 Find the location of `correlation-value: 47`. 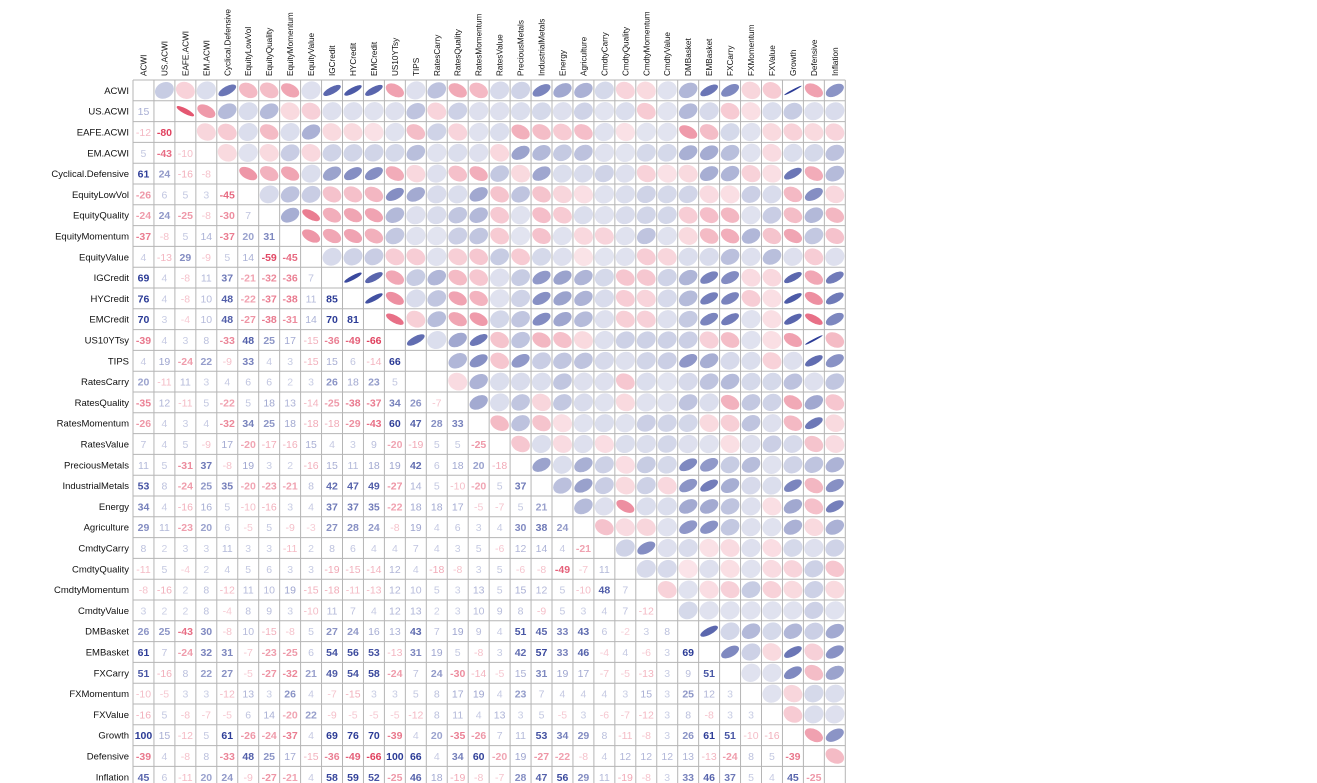

correlation-value: 47 is located at coordinates (353, 487).